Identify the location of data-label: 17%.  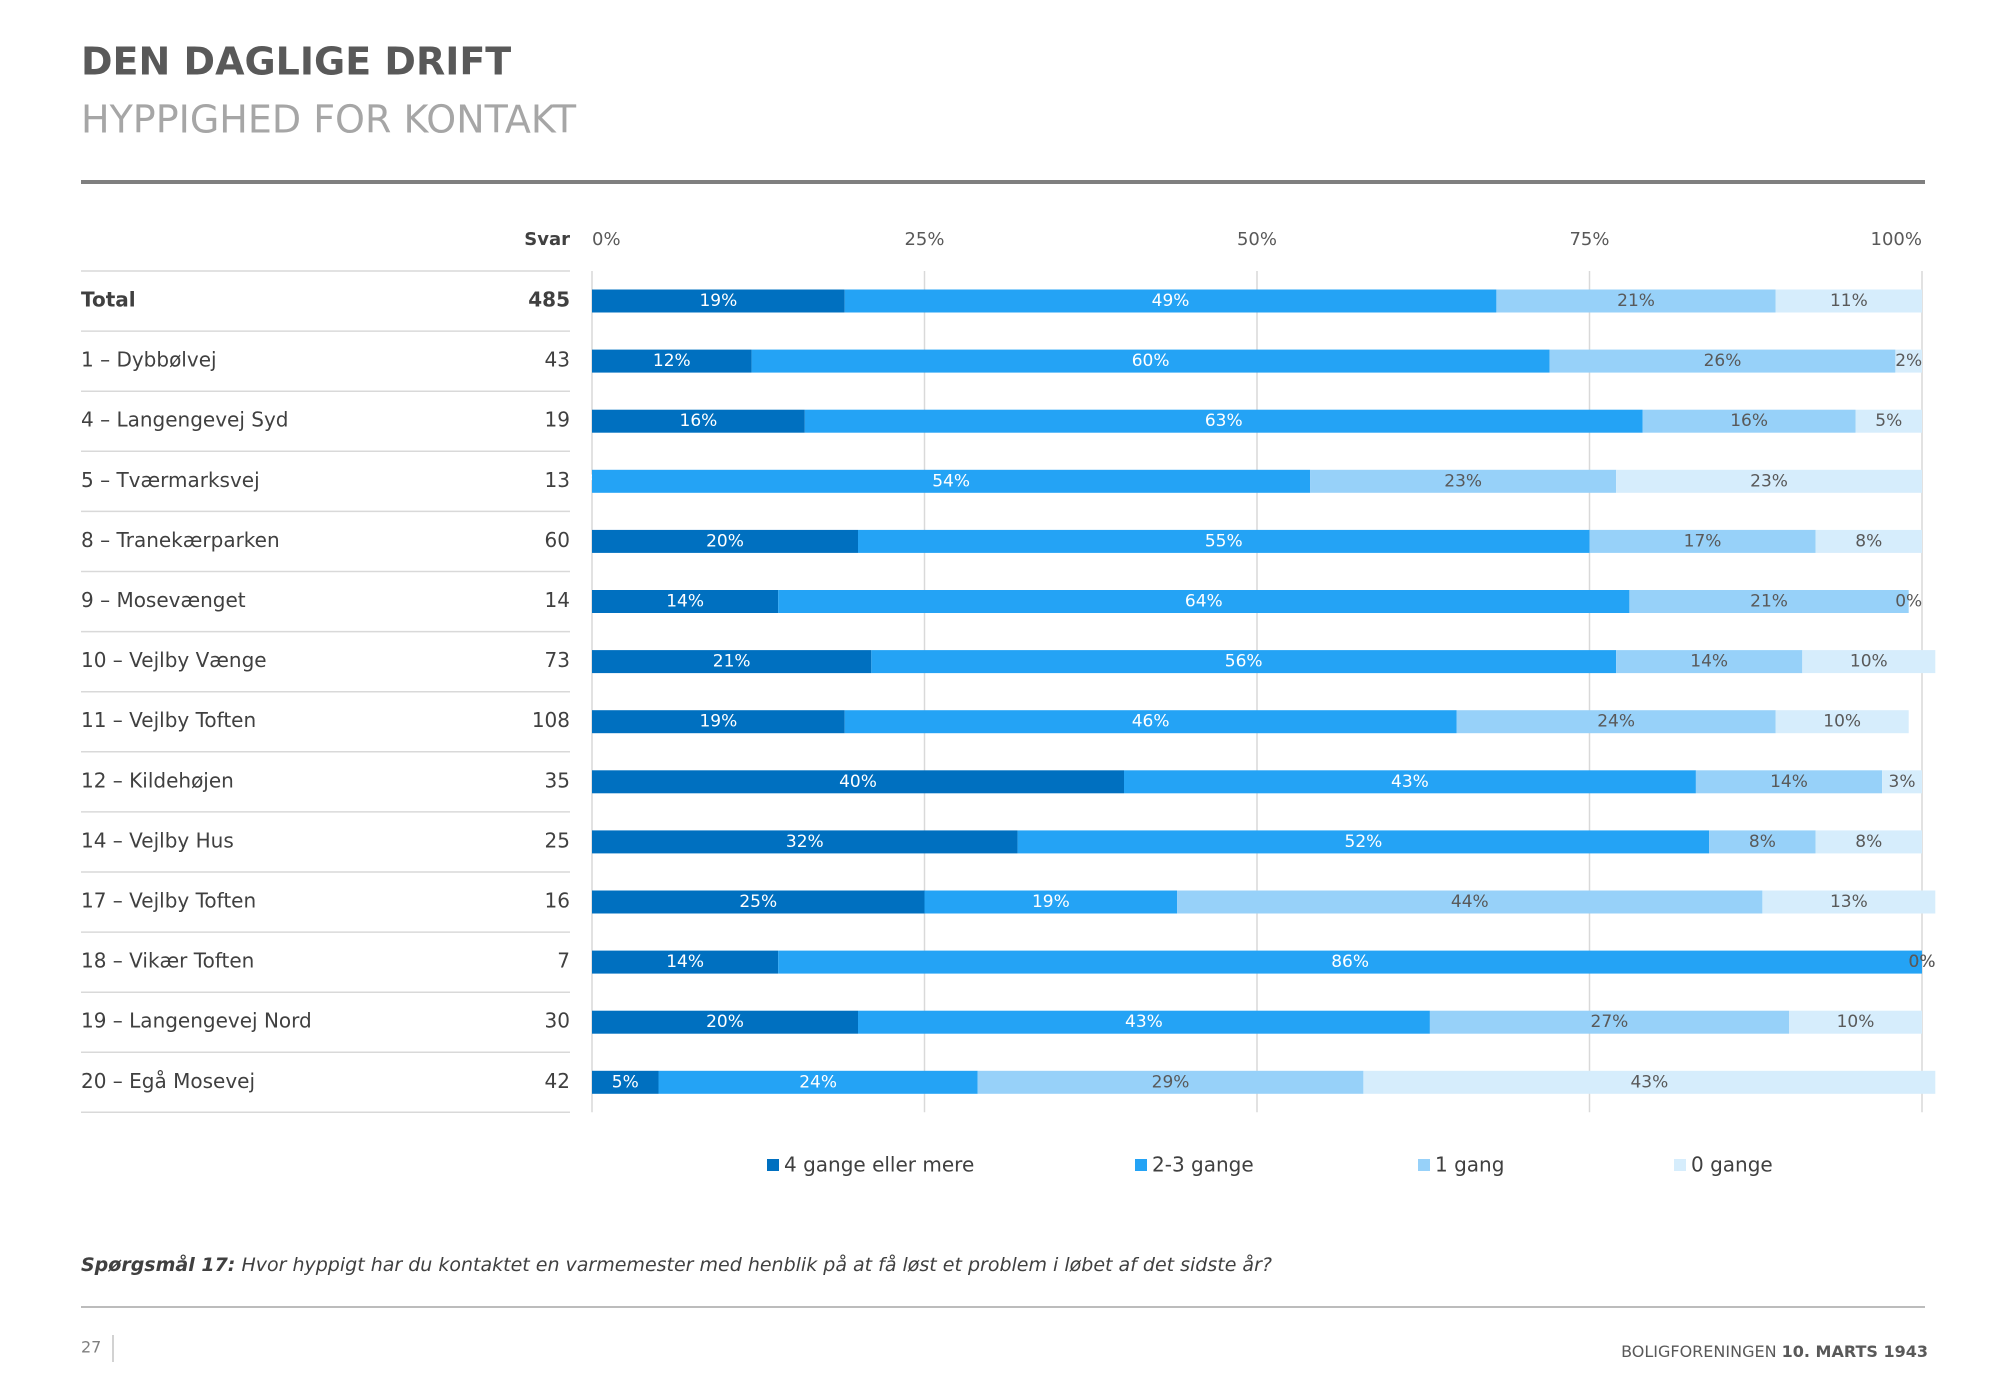
(1703, 541).